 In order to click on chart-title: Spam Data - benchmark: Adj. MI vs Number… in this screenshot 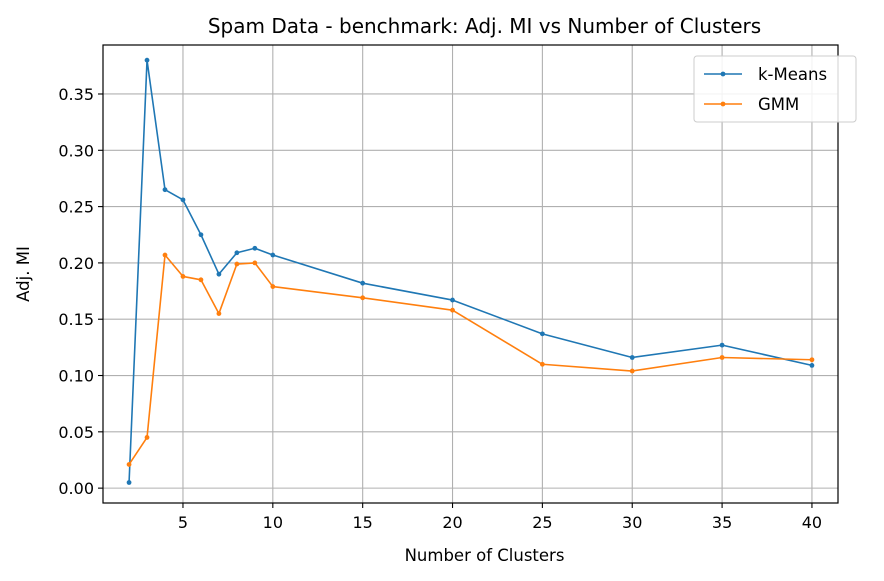, I will do `click(484, 26)`.